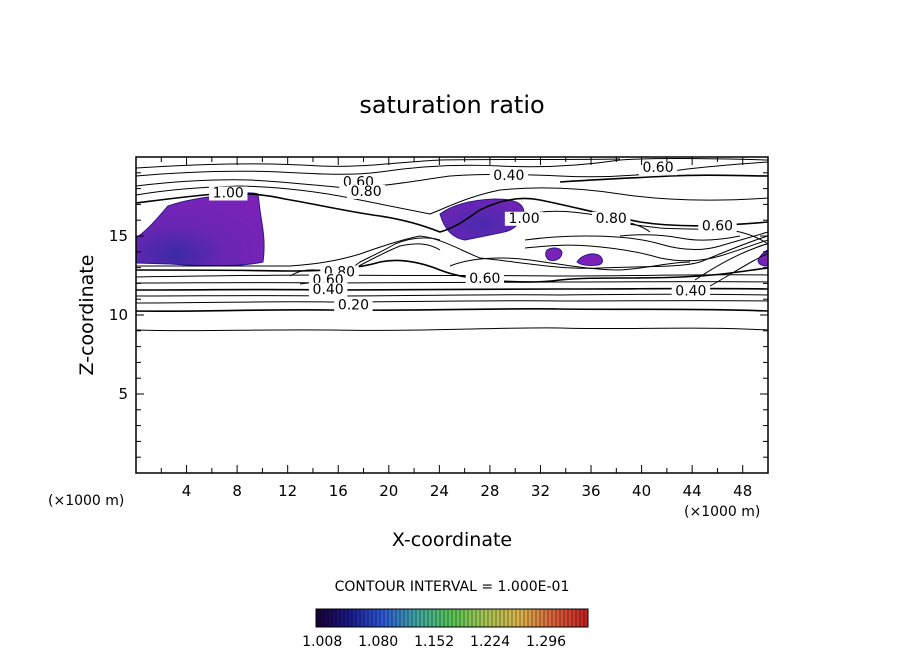  What do you see at coordinates (692, 491) in the screenshot?
I see `x-tick-label: 44` at bounding box center [692, 491].